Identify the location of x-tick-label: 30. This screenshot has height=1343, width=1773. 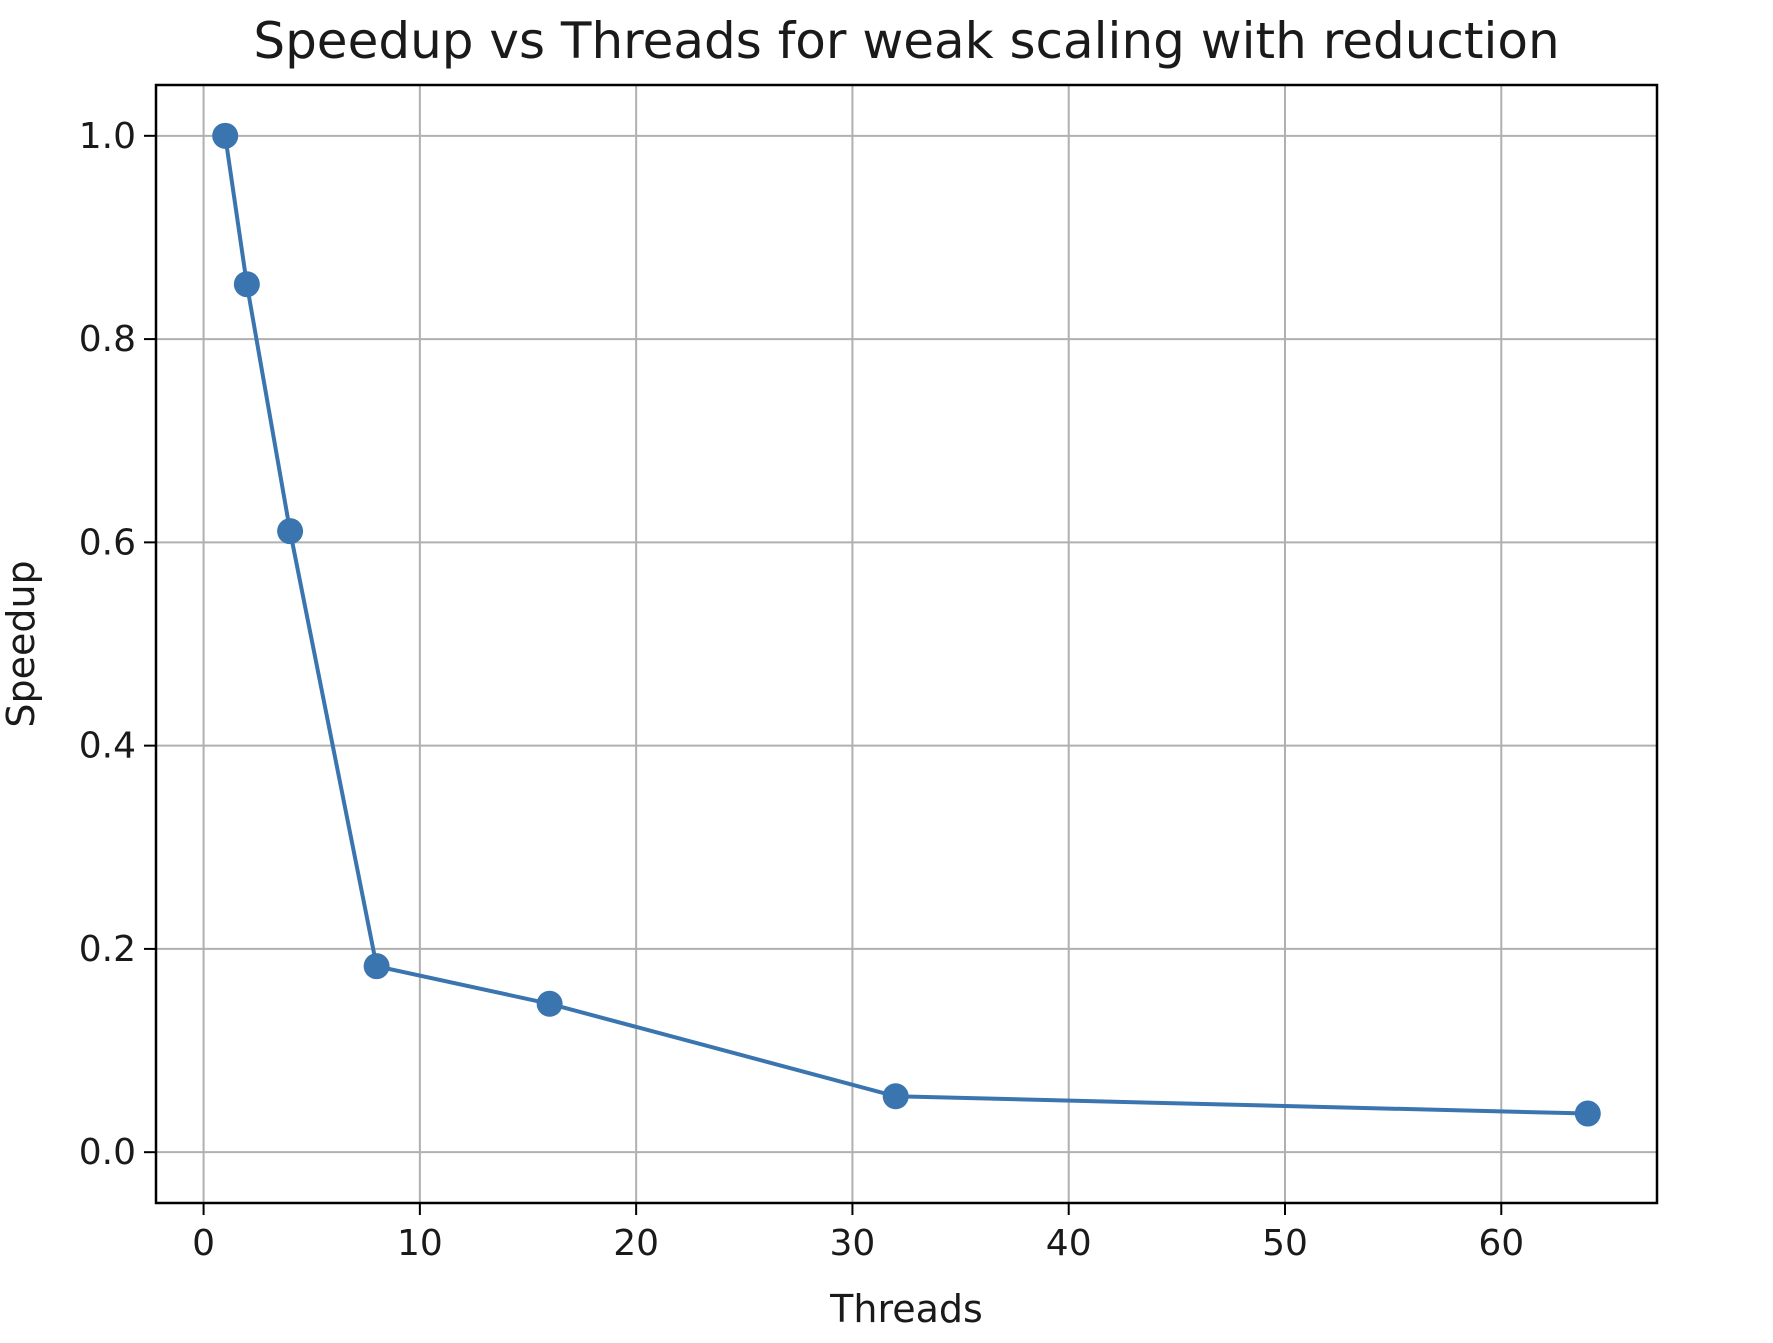
(853, 1243).